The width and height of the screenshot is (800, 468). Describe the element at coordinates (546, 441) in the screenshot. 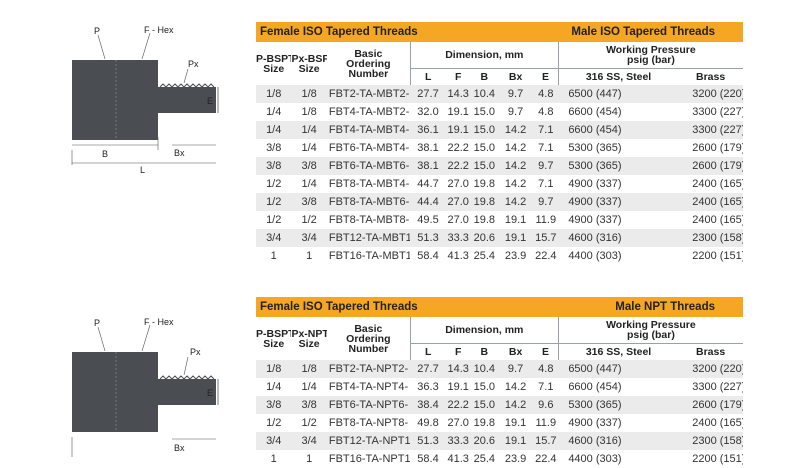

I see `cell-e: 15.7` at that location.